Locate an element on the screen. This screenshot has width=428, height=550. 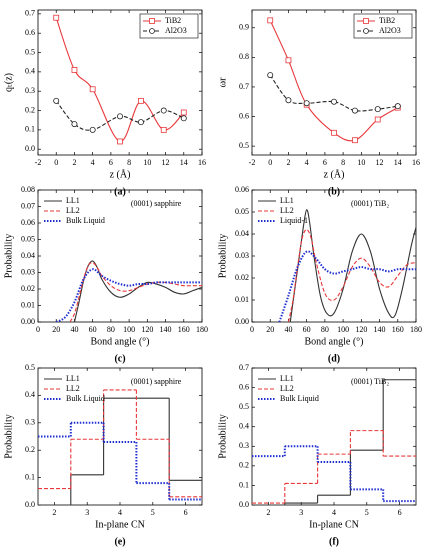
annotation: (0001) sapphire is located at coordinates (156, 203).